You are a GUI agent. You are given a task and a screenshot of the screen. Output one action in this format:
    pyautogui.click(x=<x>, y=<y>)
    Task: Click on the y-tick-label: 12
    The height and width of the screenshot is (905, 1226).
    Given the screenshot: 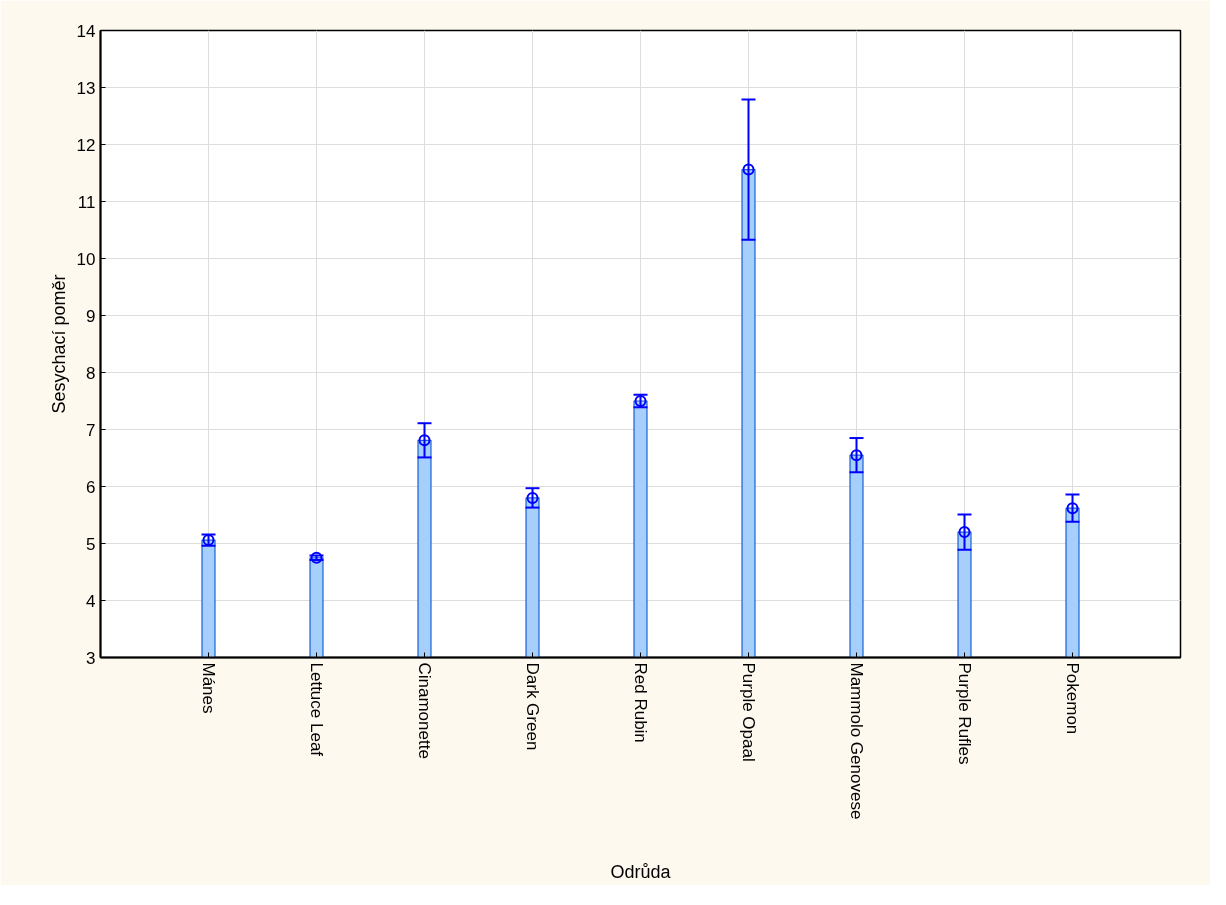 What is the action you would take?
    pyautogui.click(x=86, y=145)
    